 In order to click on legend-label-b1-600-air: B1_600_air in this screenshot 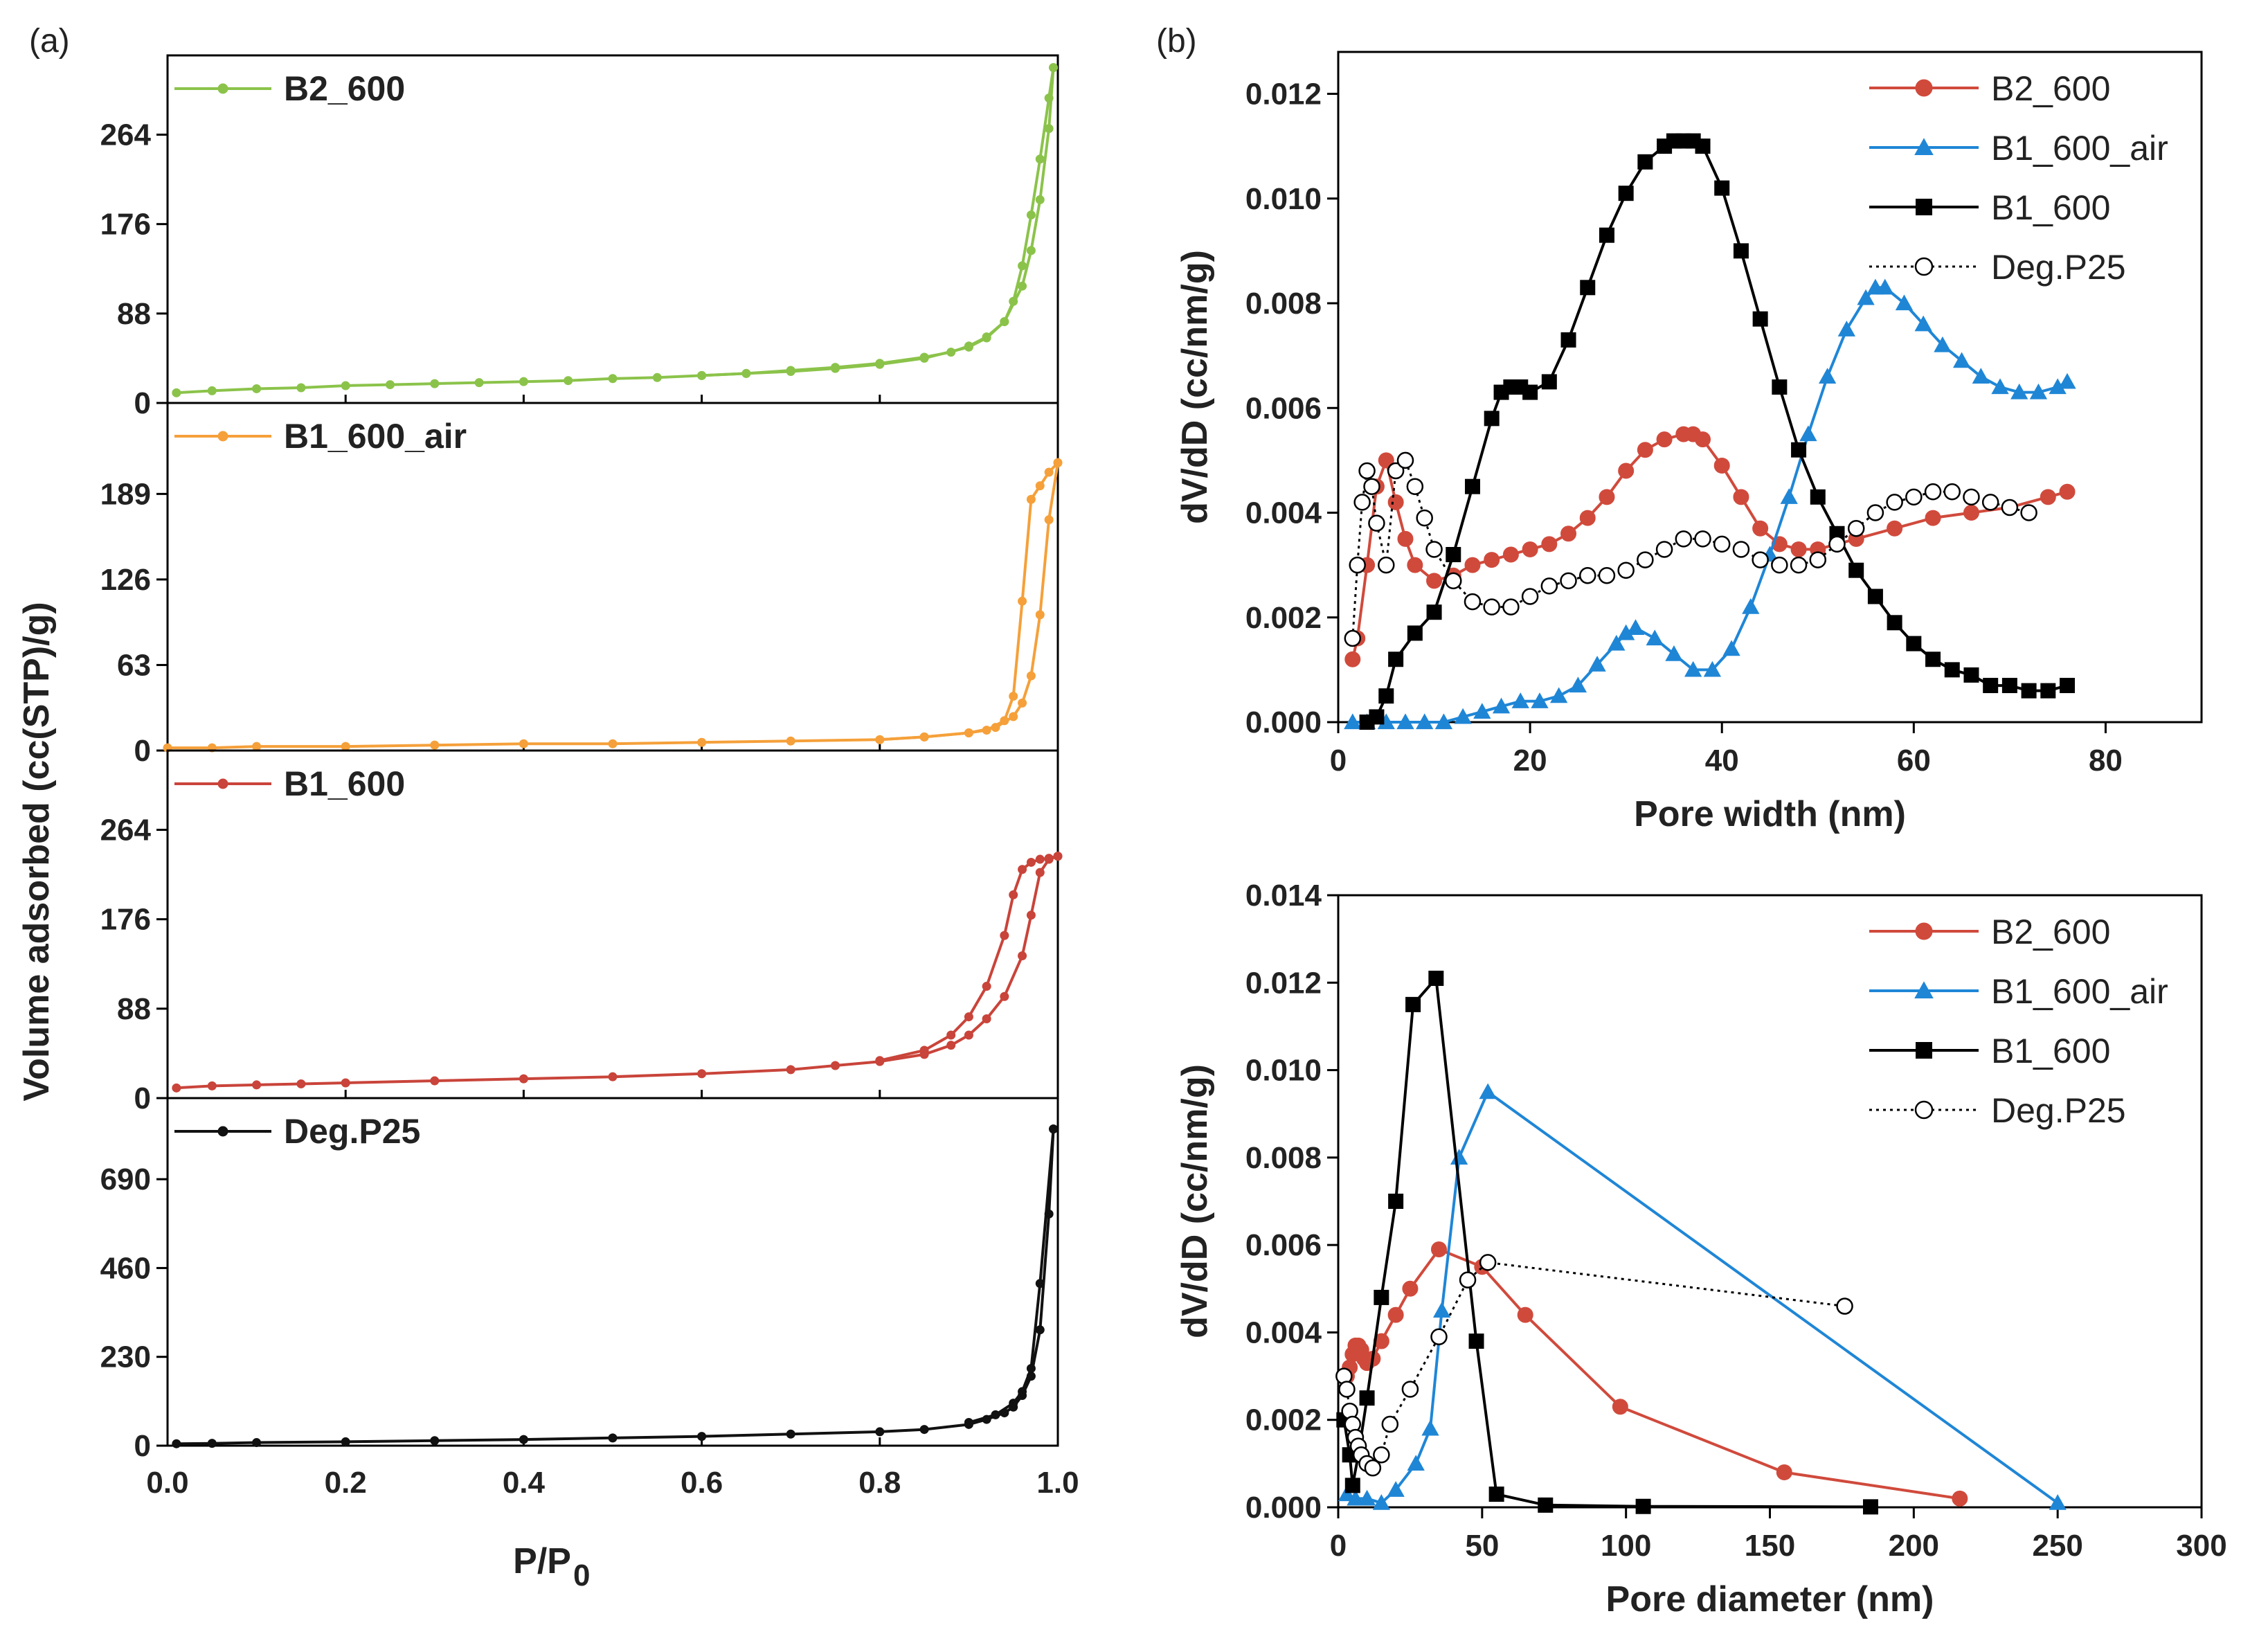, I will do `click(2079, 149)`.